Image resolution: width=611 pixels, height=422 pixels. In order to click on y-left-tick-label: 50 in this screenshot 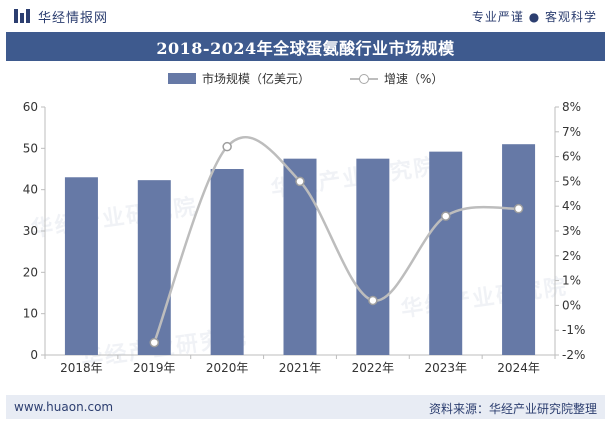, I will do `click(30, 148)`.